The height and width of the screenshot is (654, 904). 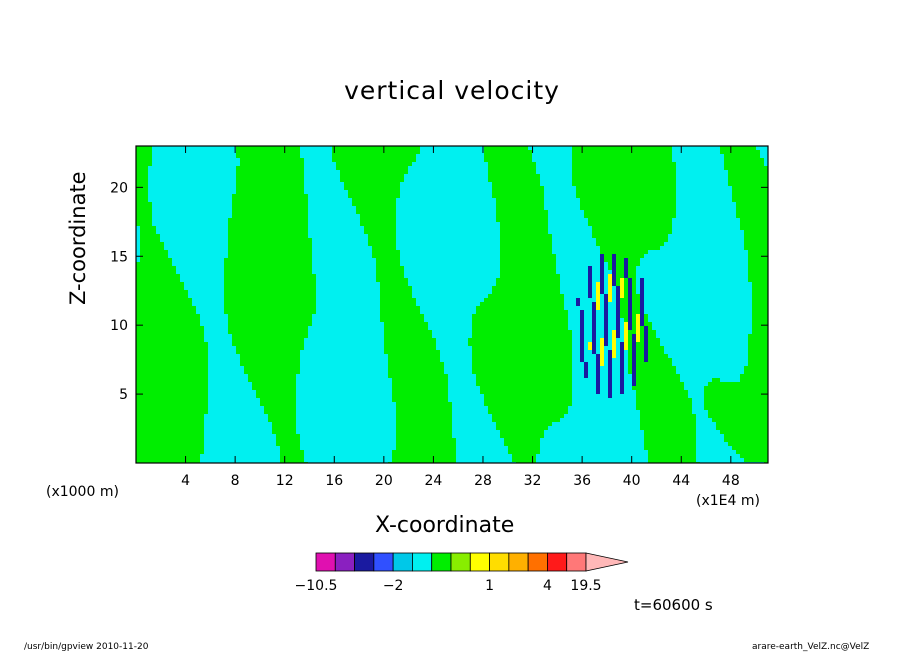 I want to click on x-tick-label: 40, so click(x=632, y=481).